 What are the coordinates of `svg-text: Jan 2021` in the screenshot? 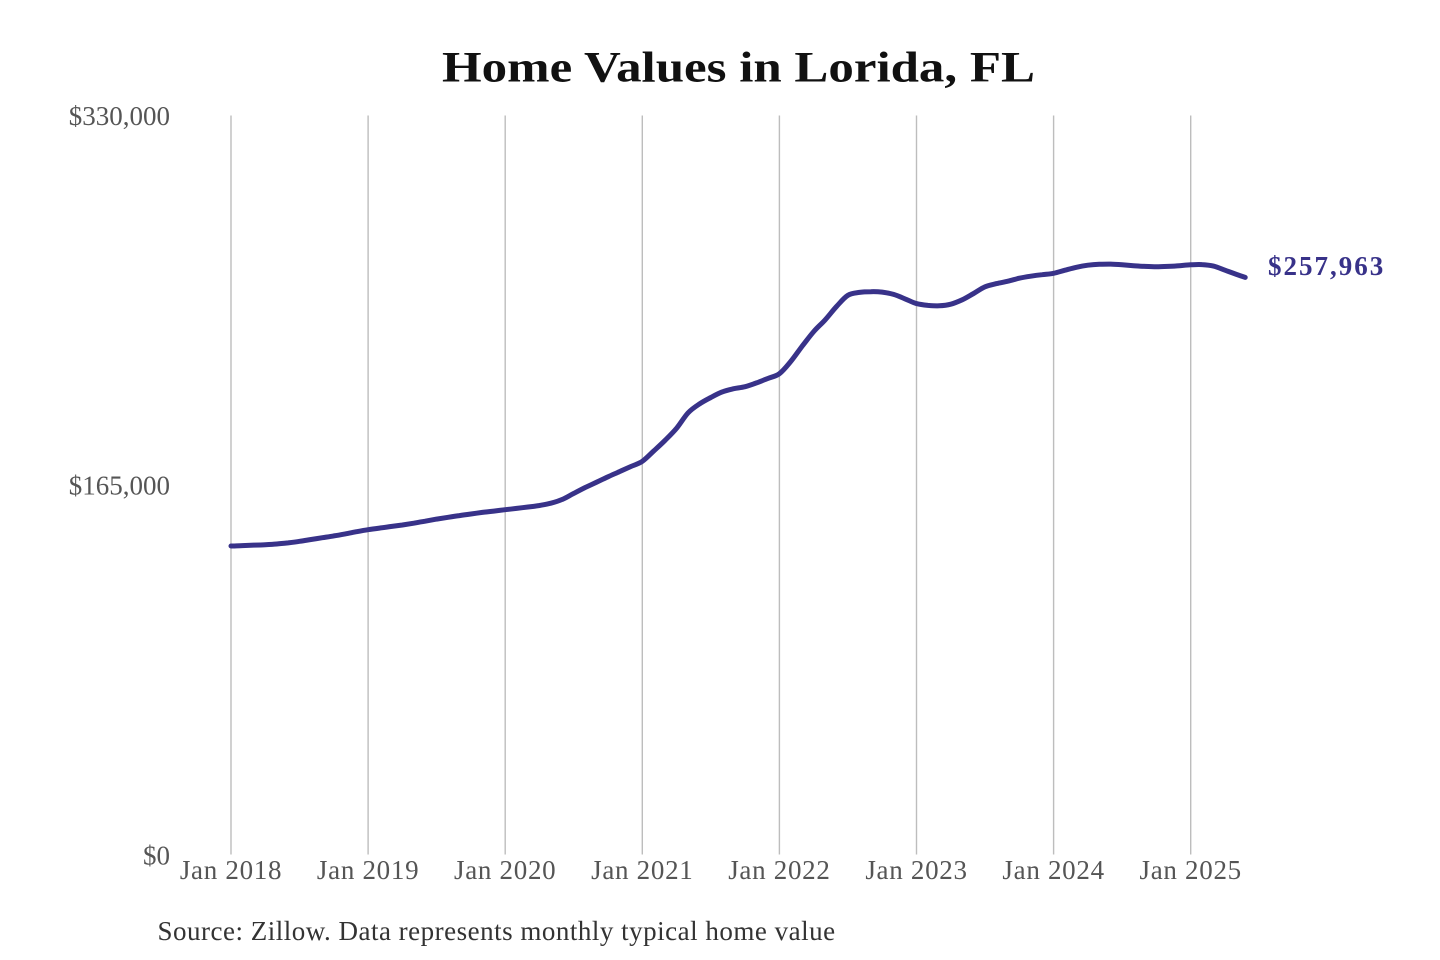 It's located at (642, 870).